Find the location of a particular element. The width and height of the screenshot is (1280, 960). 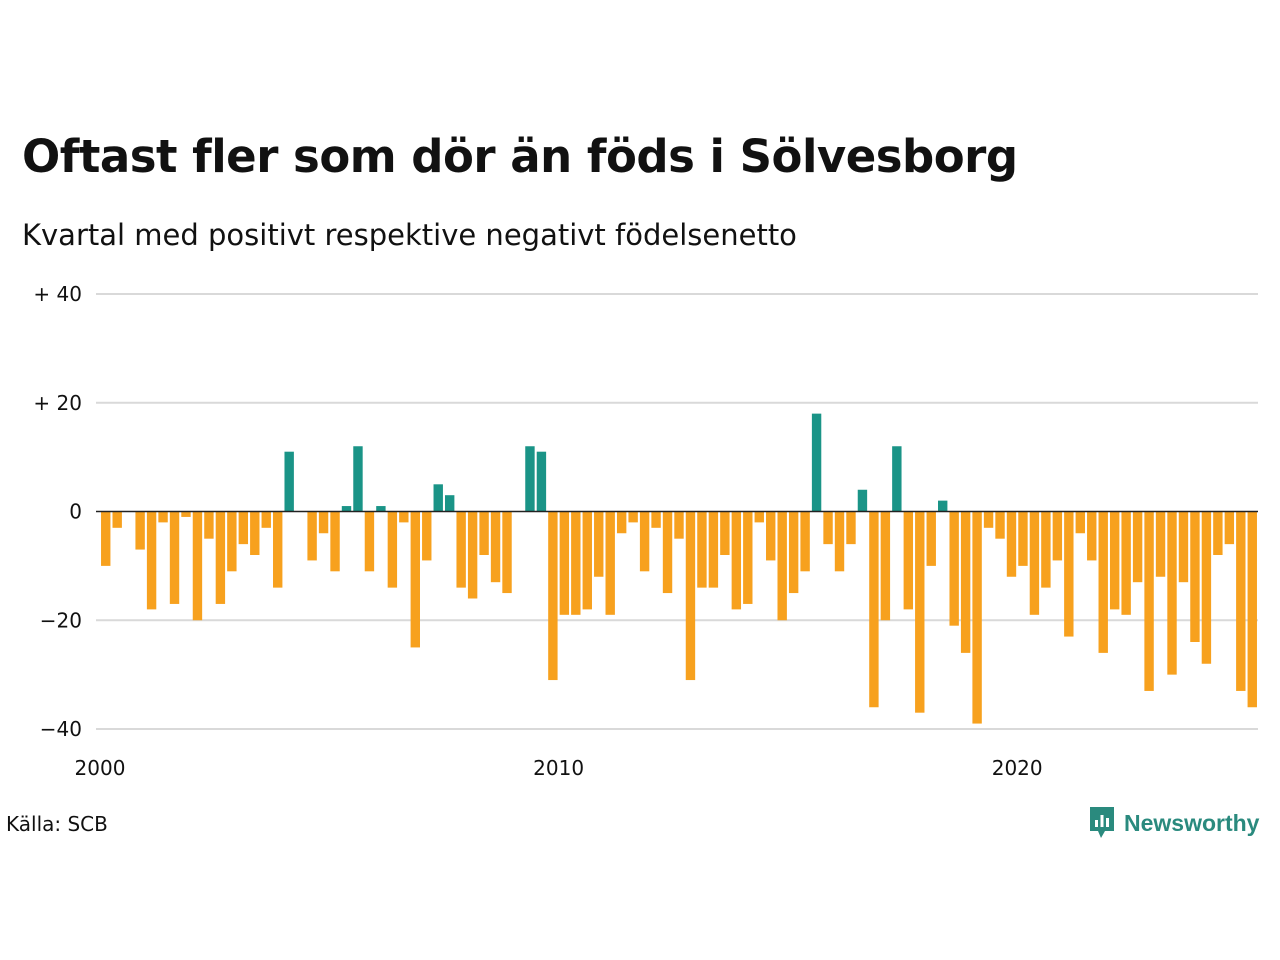

brand-logo: Newsworthy is located at coordinates (1173, 823).